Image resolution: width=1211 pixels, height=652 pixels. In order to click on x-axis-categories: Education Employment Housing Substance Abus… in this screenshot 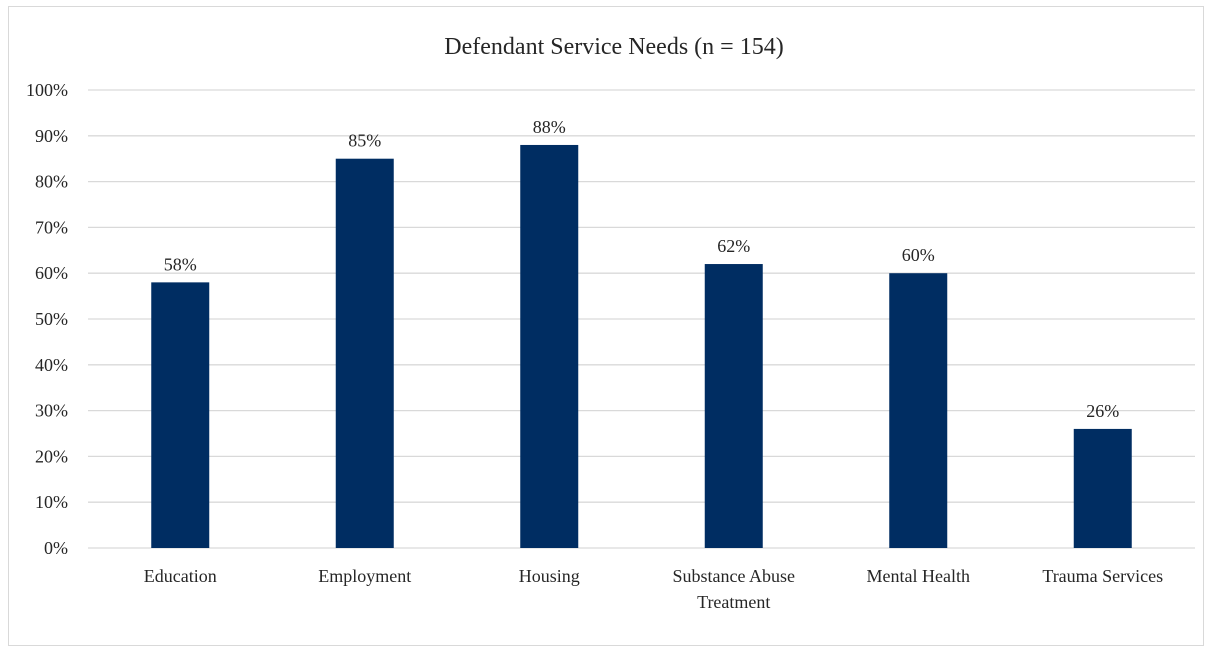, I will do `click(653, 589)`.